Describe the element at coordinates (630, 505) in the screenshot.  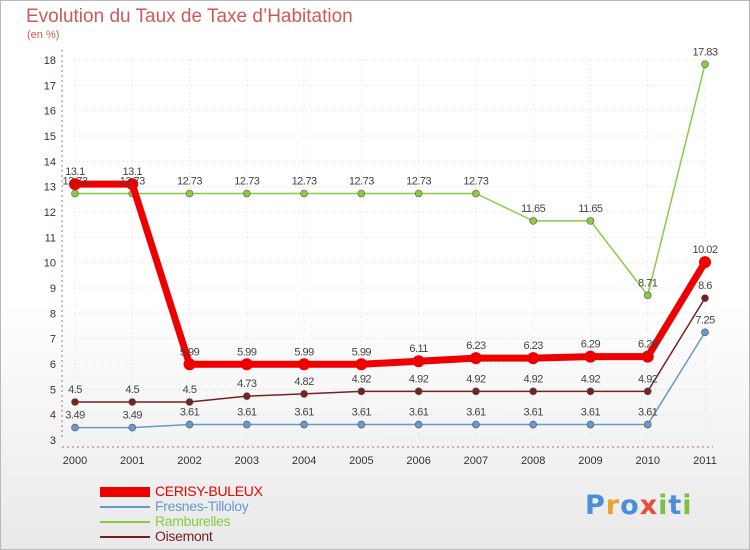
I see `logo-letter: o` at that location.